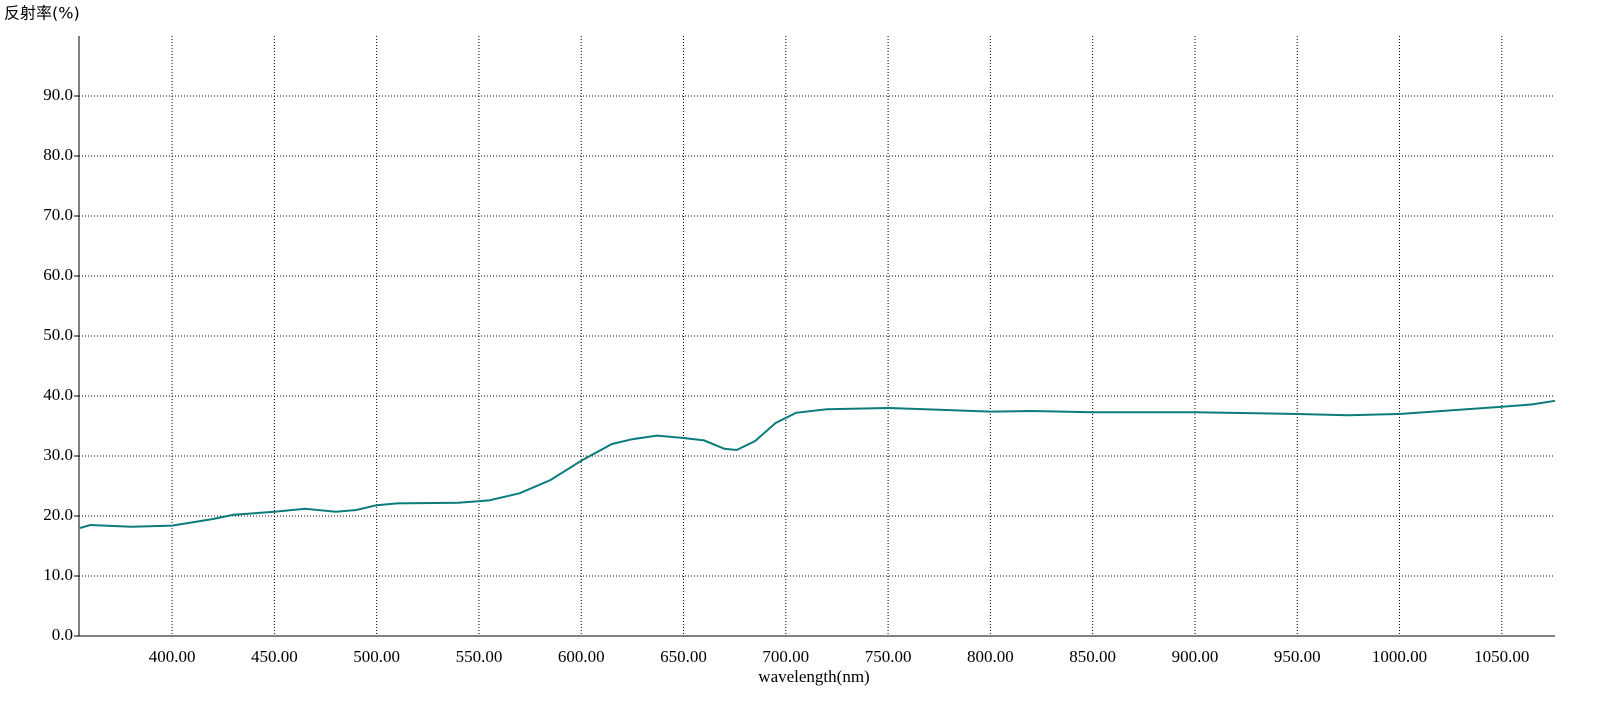 This screenshot has width=1599, height=714. Describe the element at coordinates (58, 154) in the screenshot. I see `y-tick-label: 80.0` at that location.